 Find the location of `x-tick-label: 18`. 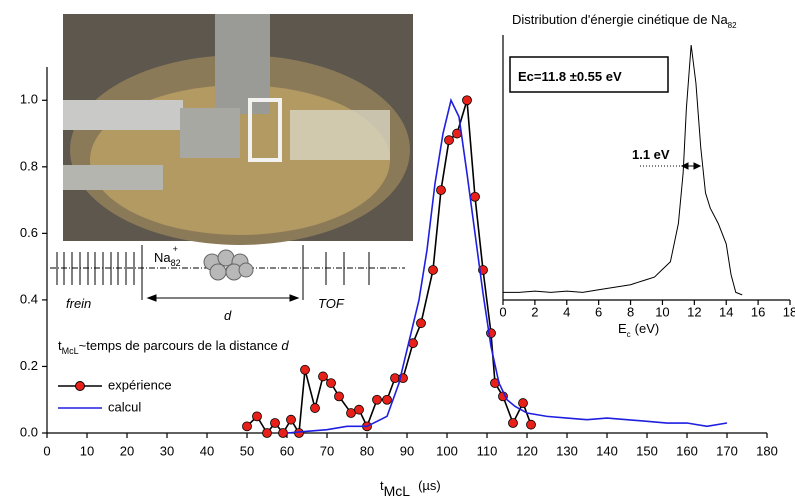

x-tick-label: 18 is located at coordinates (789, 311).